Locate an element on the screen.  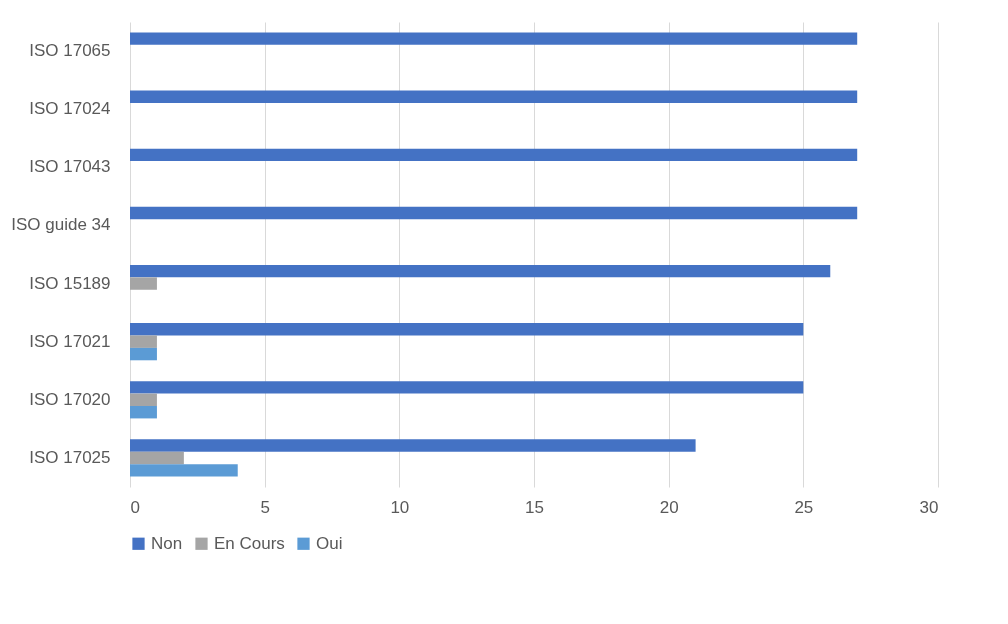
x-tick-label: 30 is located at coordinates (929, 507).